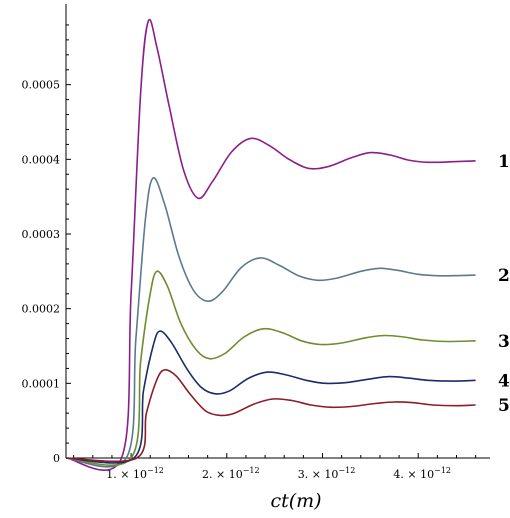  Describe the element at coordinates (231, 473) in the screenshot. I see `x-tick-label: 2. × 10−12` at that location.